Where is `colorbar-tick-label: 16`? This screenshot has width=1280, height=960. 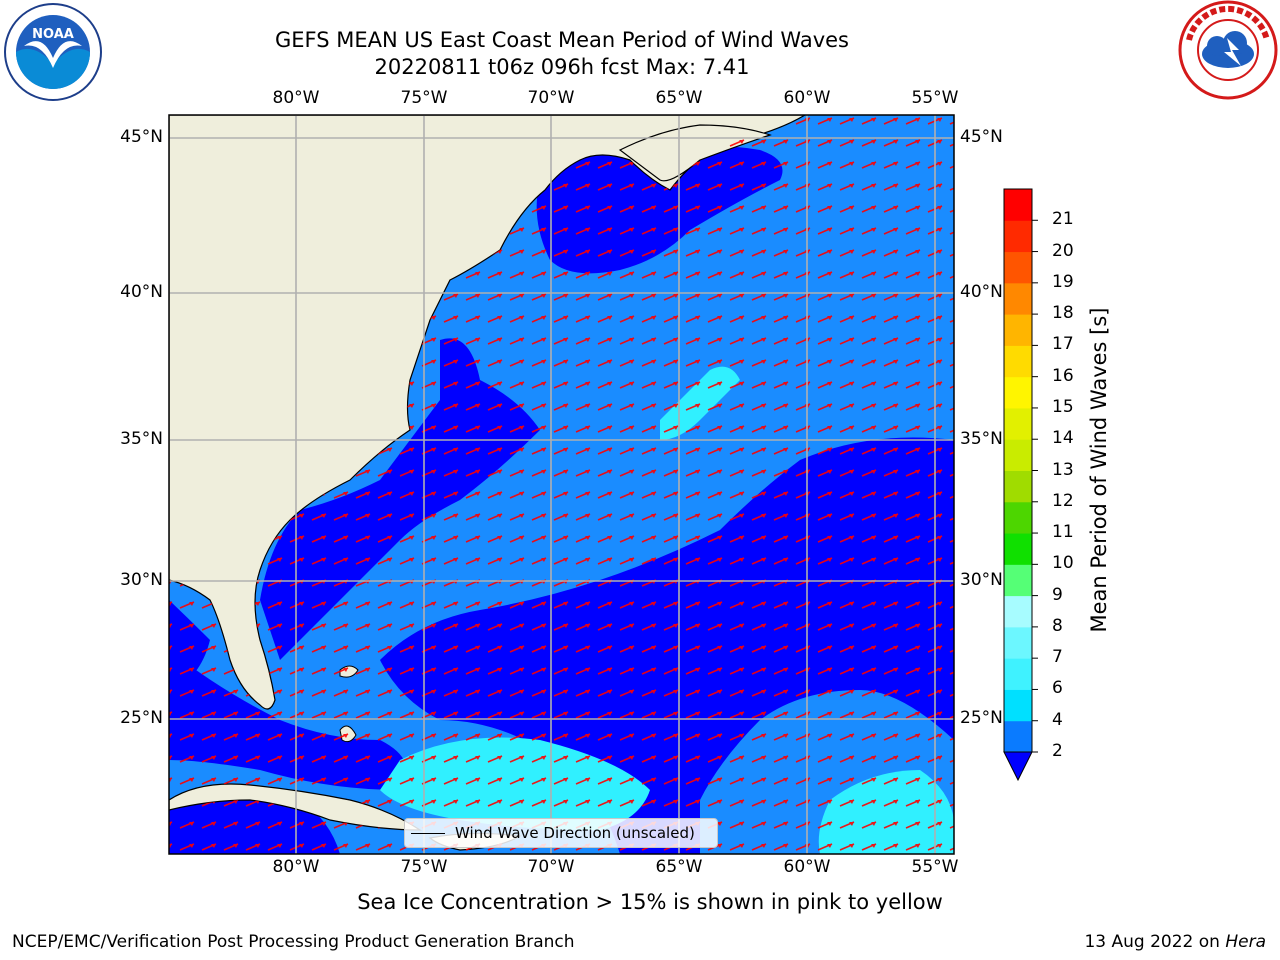 colorbar-tick-label: 16 is located at coordinates (1063, 375).